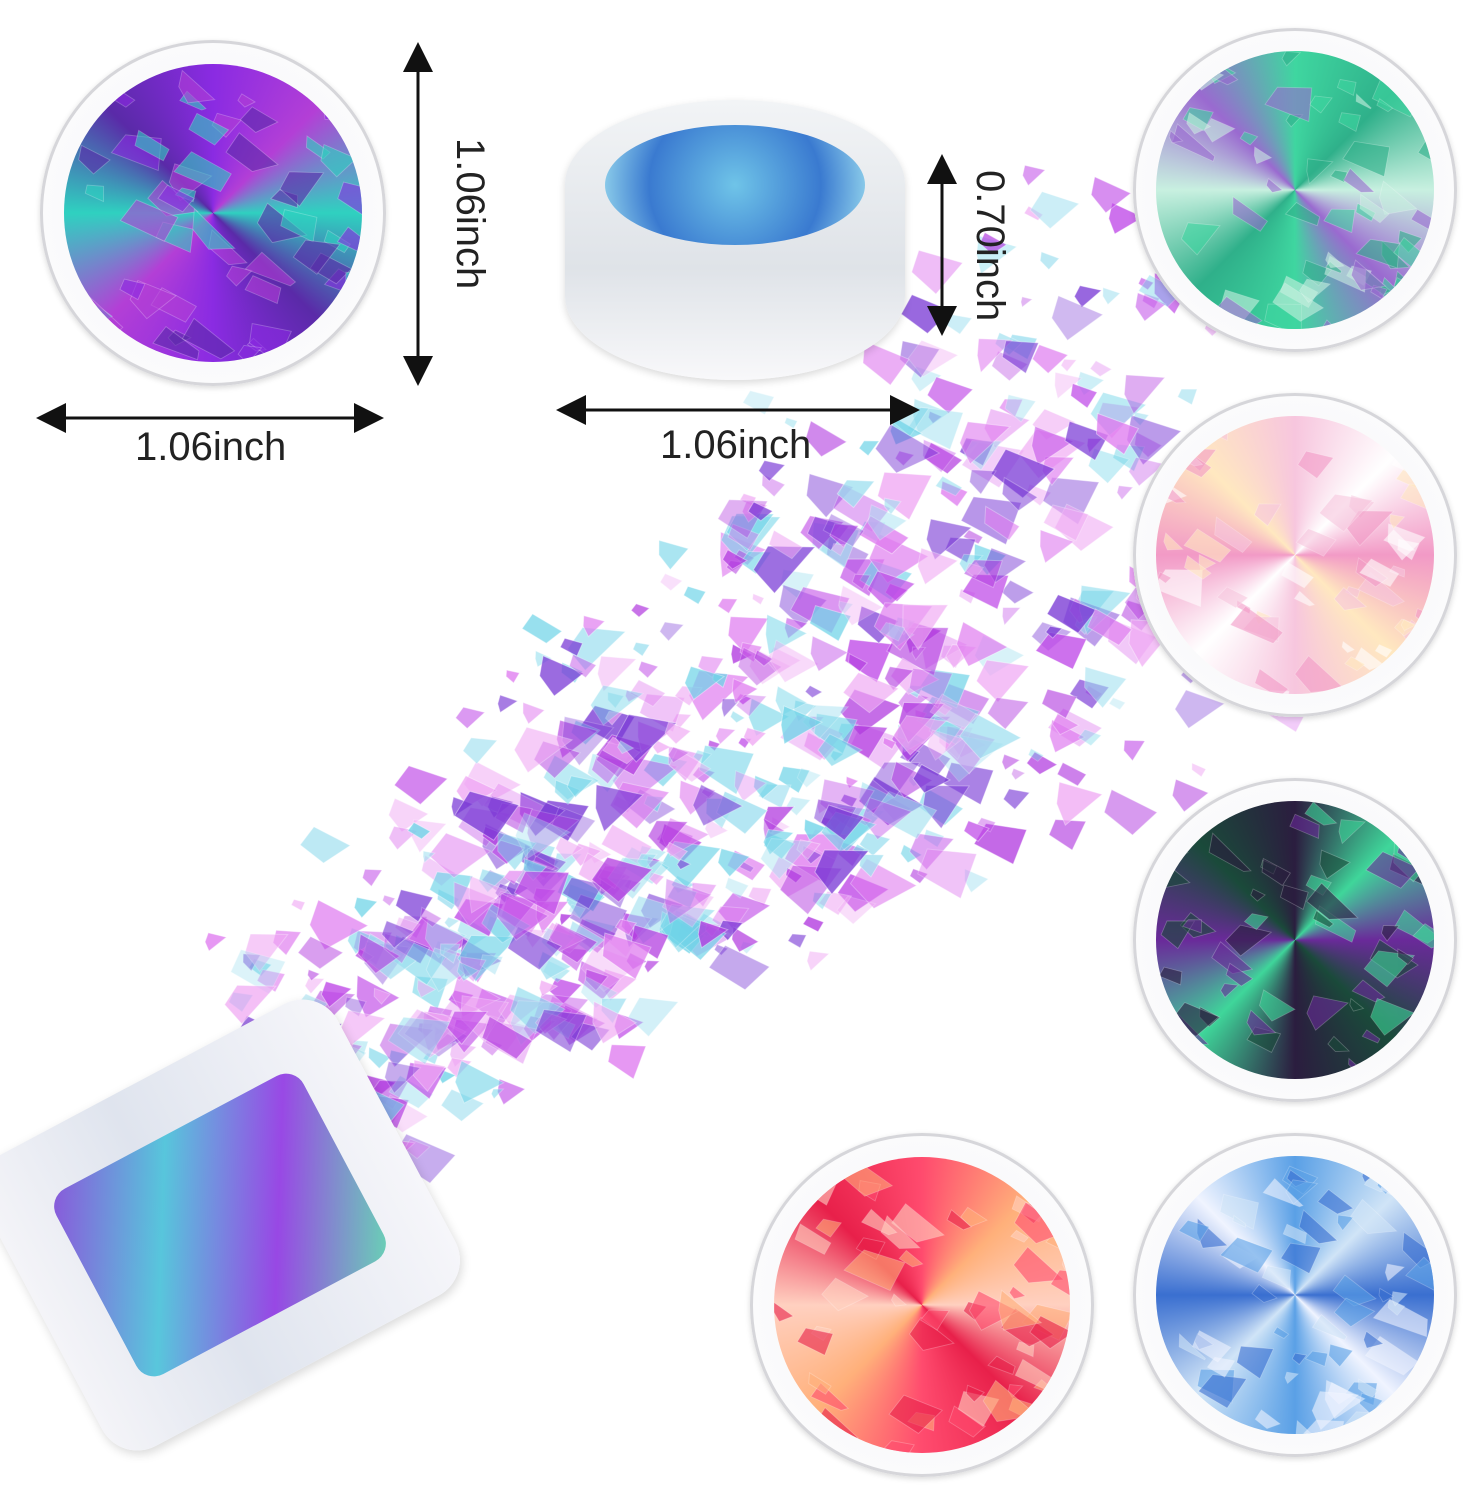 This screenshot has height=1500, width=1480. Describe the element at coordinates (213, 213) in the screenshot. I see `jar-contents` at that location.